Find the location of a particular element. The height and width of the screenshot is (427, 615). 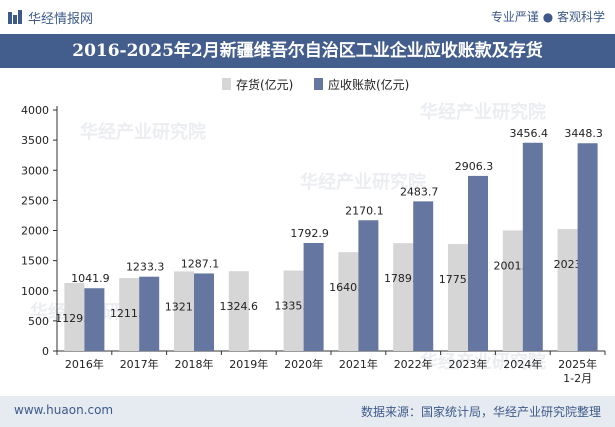

y-tick-label: 2000 is located at coordinates (35, 231).